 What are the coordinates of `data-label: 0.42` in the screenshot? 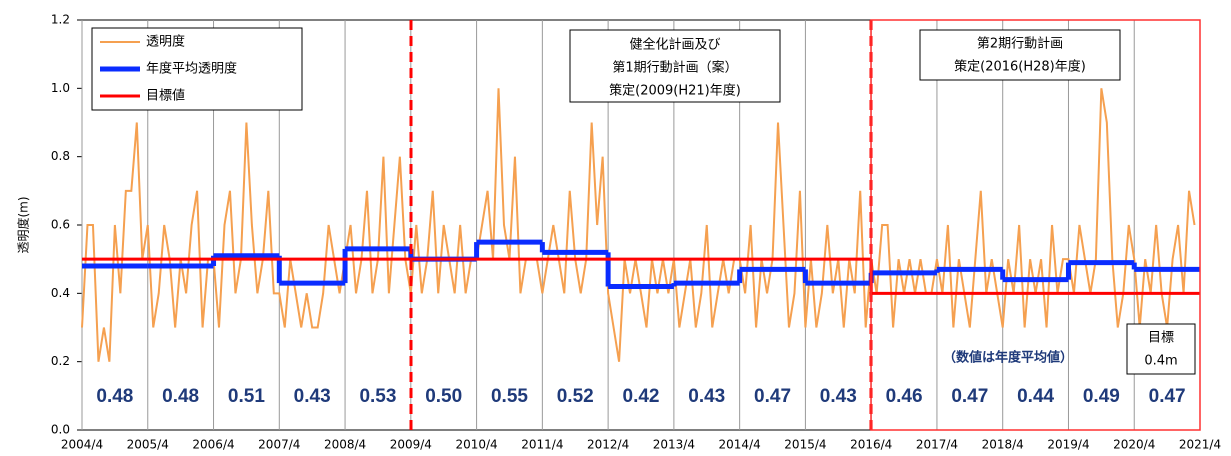 It's located at (641, 396).